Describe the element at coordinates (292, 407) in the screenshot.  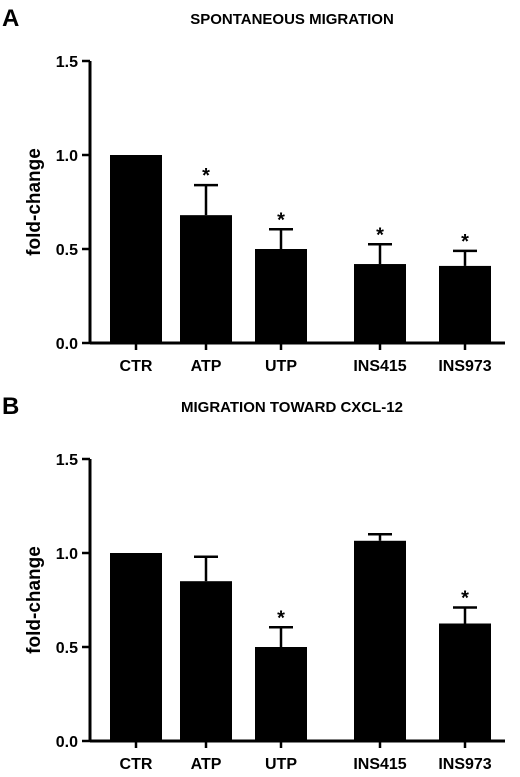
I see `chart-title: MIGRATION TOWARD CXCL-12` at that location.